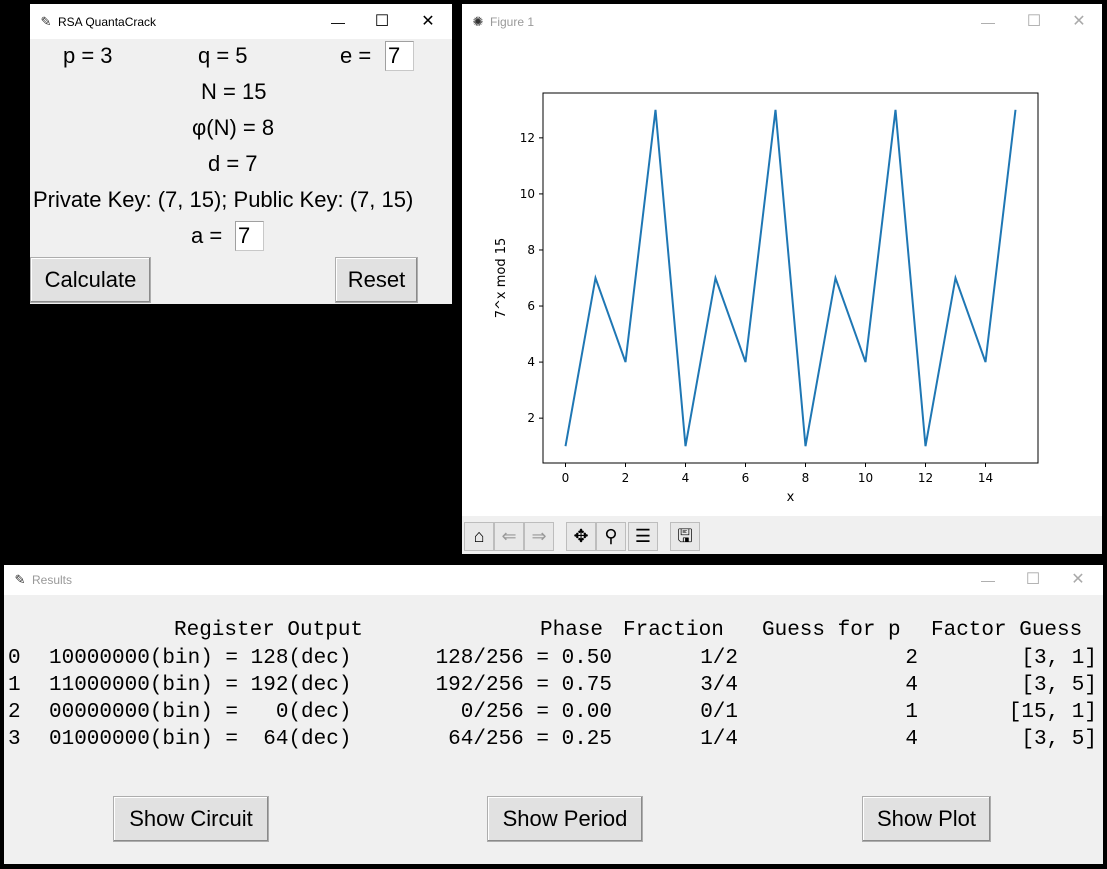  Describe the element at coordinates (581, 536) in the screenshot. I see `pan-icon: ✥` at that location.